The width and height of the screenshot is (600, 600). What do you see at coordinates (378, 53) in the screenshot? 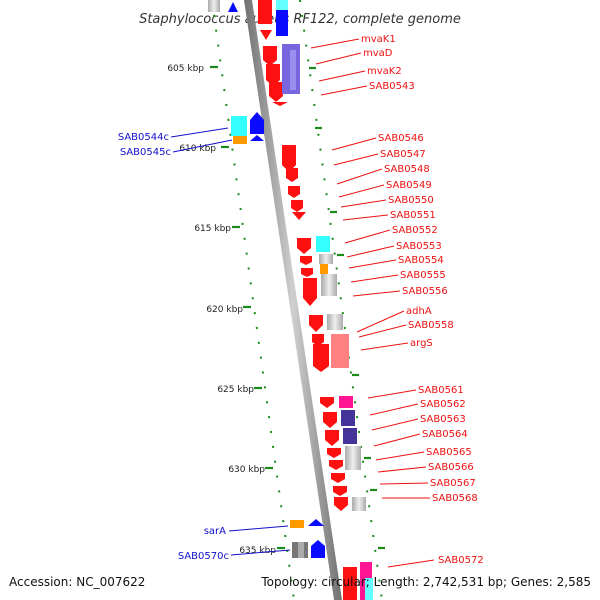
I see `gene-label-mvaD: mvaD` at bounding box center [378, 53].